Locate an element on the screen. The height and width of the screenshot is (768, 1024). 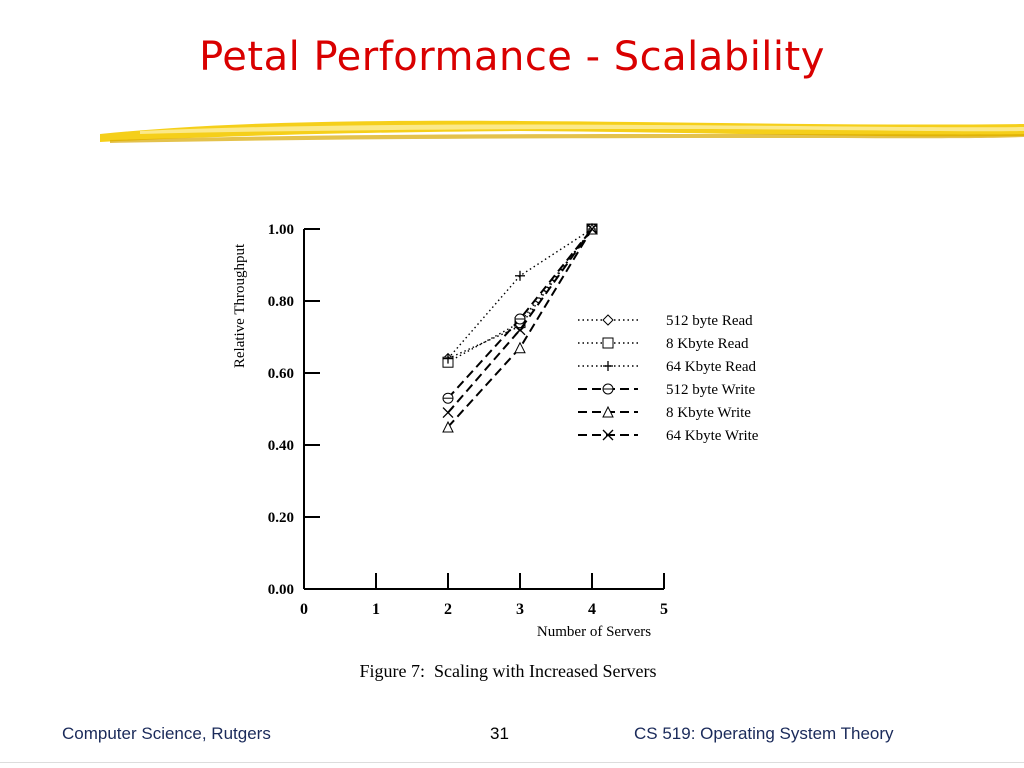
underline-stroke-shadow is located at coordinates (567, 138).